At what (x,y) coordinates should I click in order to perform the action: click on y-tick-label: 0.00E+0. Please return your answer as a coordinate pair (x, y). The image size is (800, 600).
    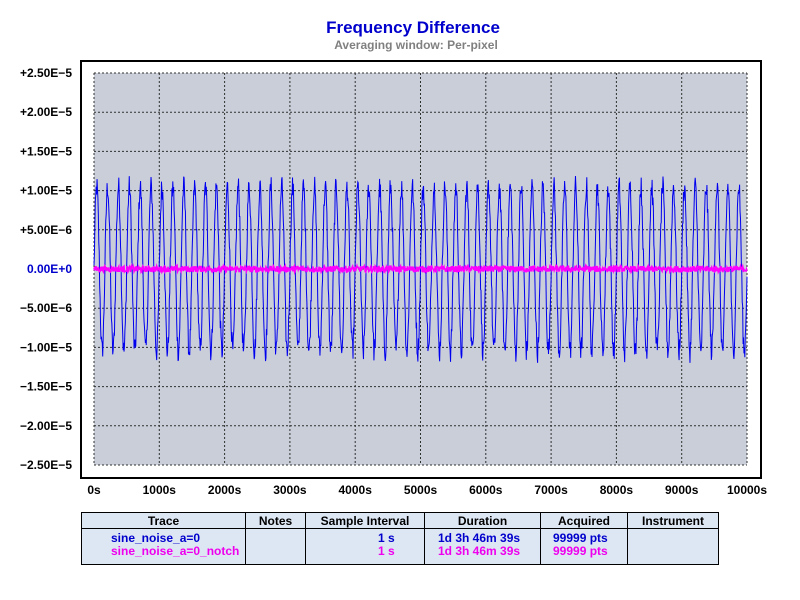
    Looking at the image, I should click on (49, 269).